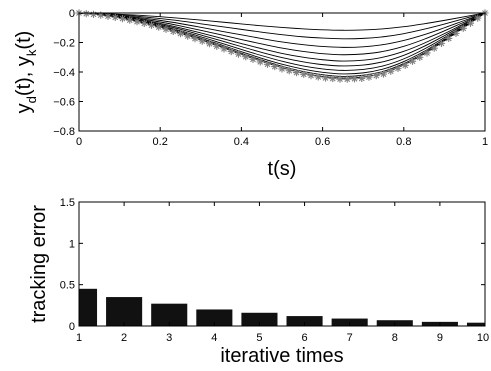 This screenshot has height=371, width=491. What do you see at coordinates (64, 103) in the screenshot?
I see `y-tick-label: −0.6` at bounding box center [64, 103].